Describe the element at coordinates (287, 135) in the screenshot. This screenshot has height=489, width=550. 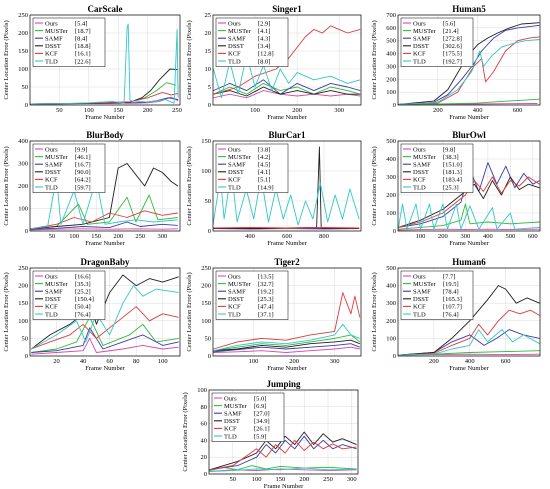
I see `chart-title: BlurCar1` at that location.